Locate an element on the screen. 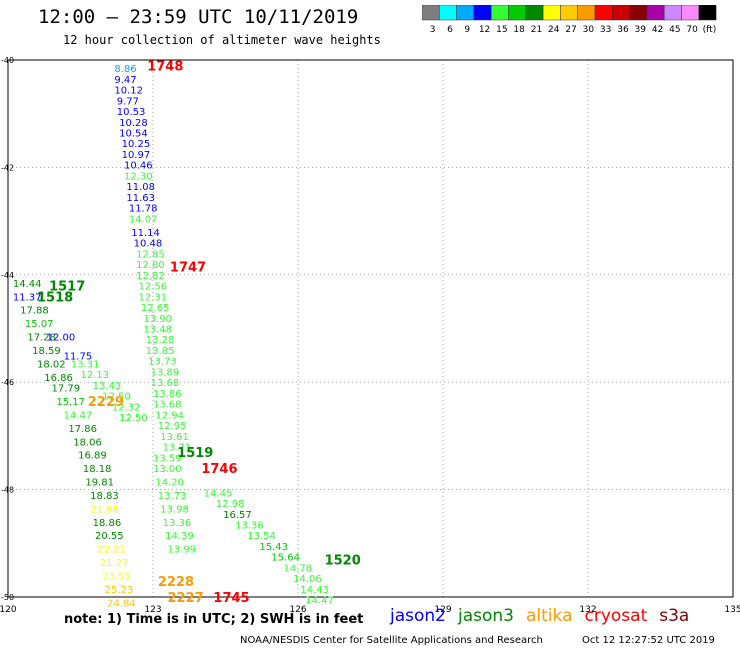 The height and width of the screenshot is (650, 740). colorbar-label: 42 is located at coordinates (657, 30).